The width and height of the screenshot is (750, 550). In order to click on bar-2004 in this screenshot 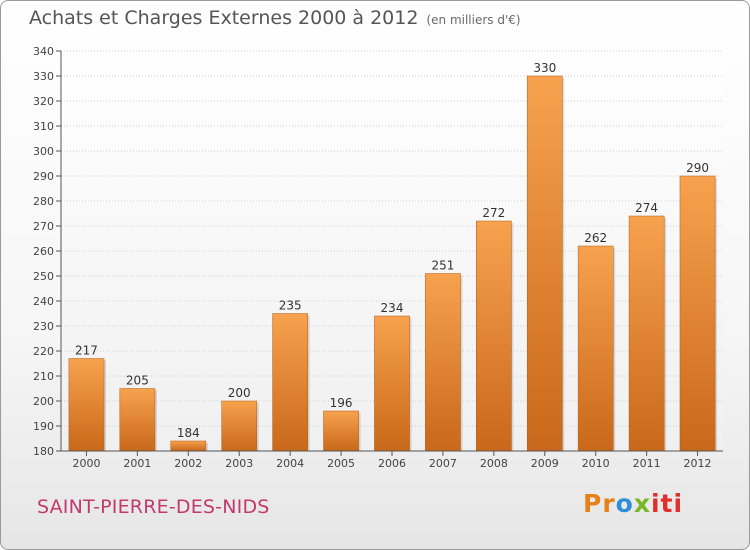, I will do `click(290, 382)`.